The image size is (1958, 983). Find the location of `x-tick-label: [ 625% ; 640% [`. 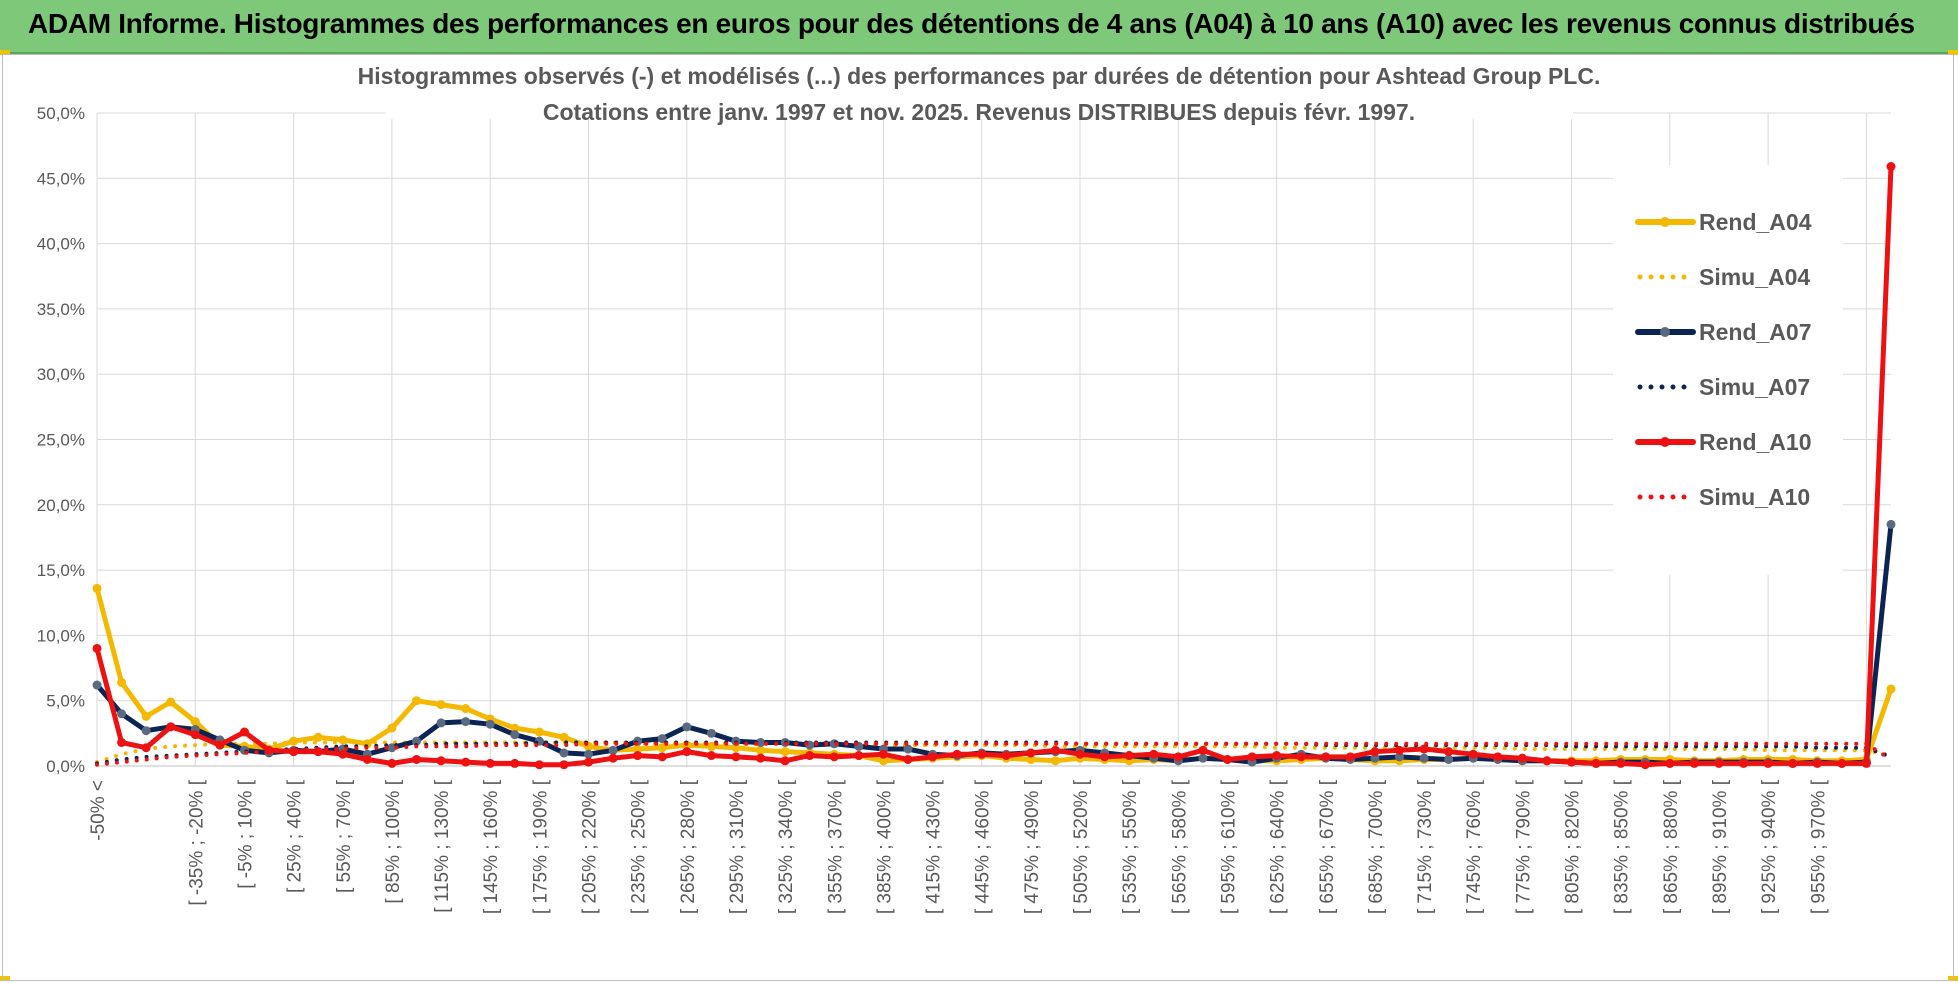

x-tick-label: [ 625% ; 640% [ is located at coordinates (1278, 846).